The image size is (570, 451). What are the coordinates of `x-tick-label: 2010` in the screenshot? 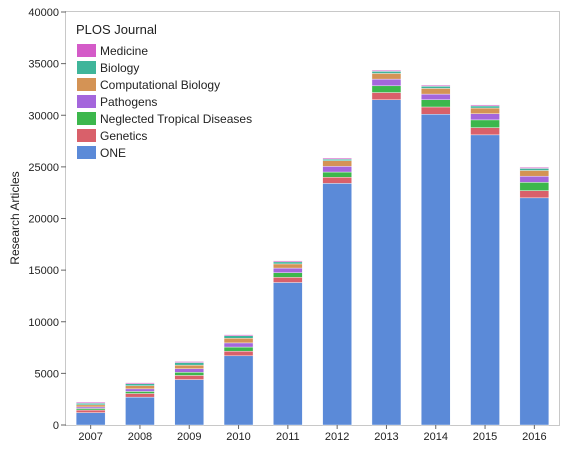 It's located at (238, 437).